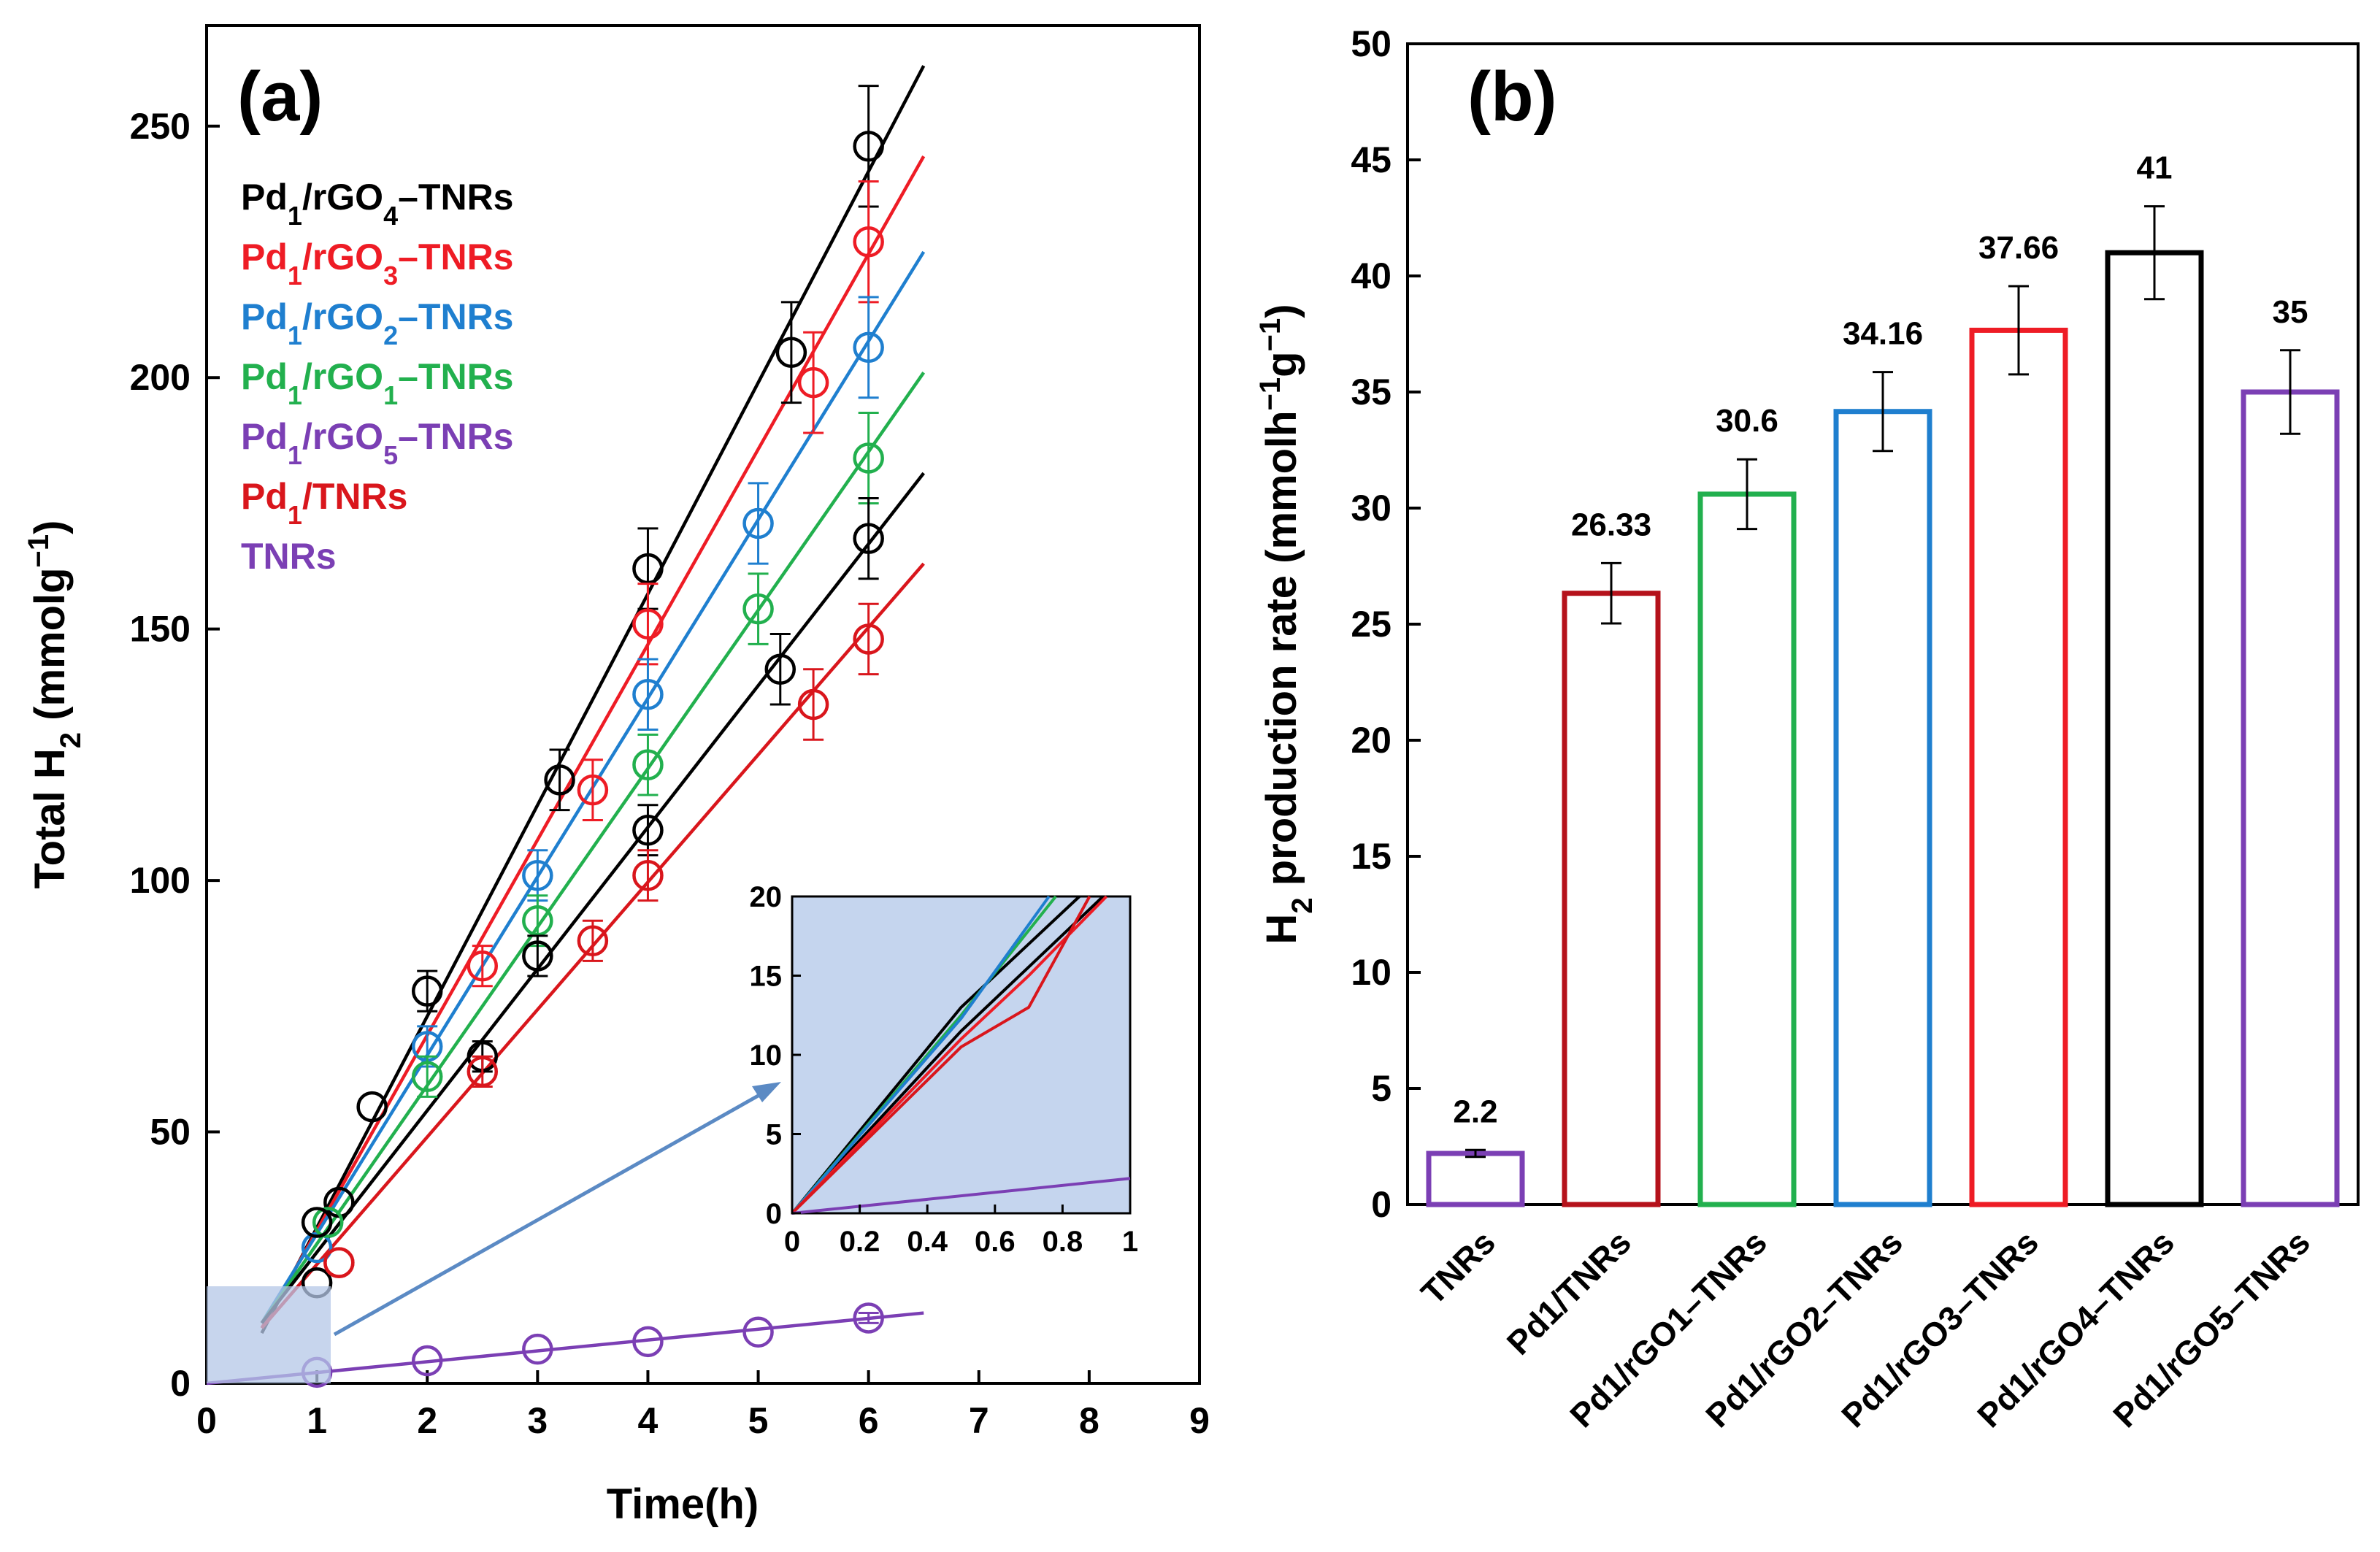 The width and height of the screenshot is (2380, 1552). What do you see at coordinates (1371, 508) in the screenshot?
I see `y-tick-label: 30` at bounding box center [1371, 508].